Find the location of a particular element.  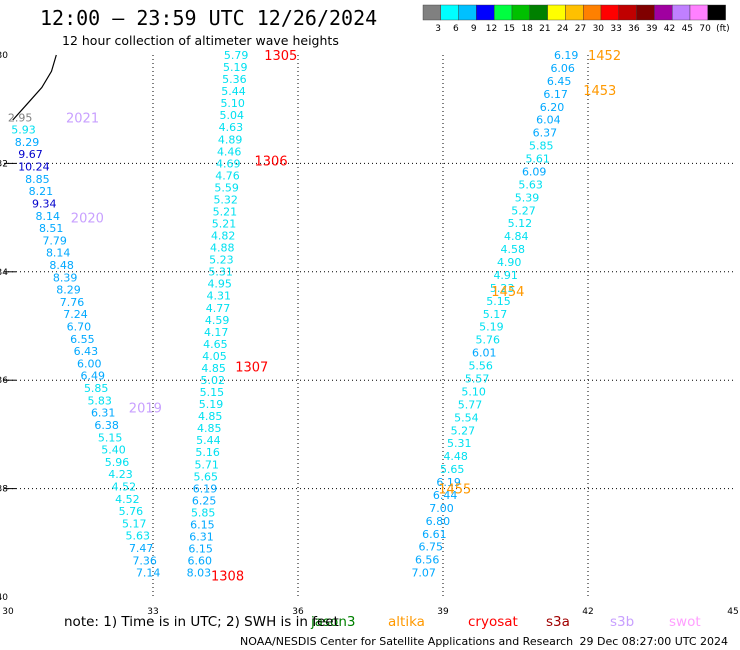

time-label: 1306 is located at coordinates (271, 162).